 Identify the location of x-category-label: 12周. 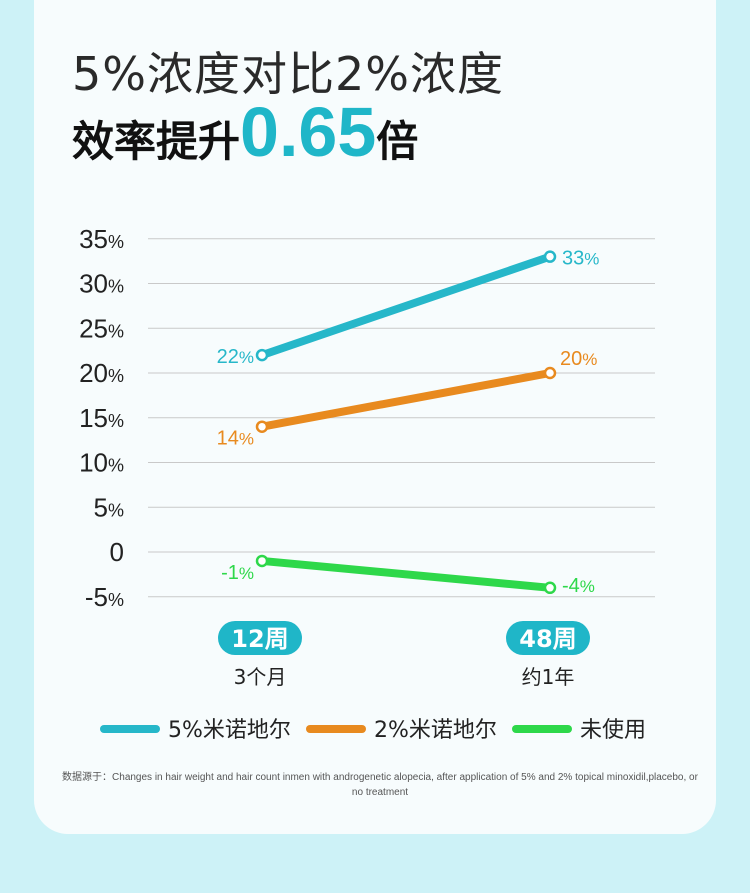
(259, 639).